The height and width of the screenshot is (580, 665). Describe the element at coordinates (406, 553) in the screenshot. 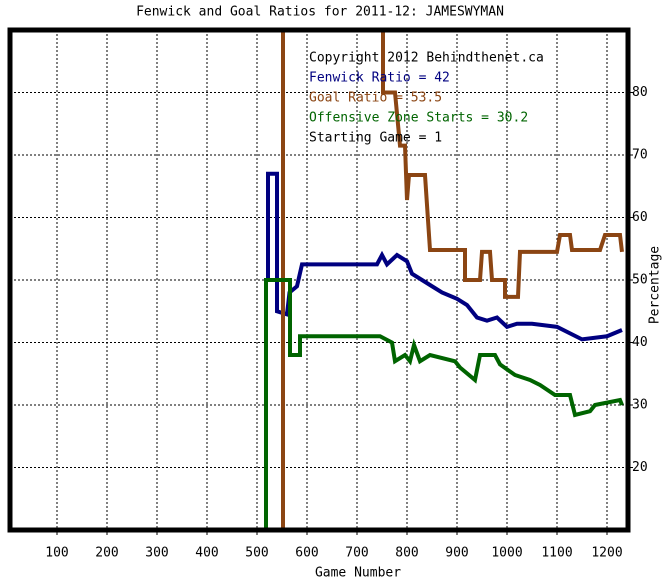

I see `x-tick-label: 800` at that location.